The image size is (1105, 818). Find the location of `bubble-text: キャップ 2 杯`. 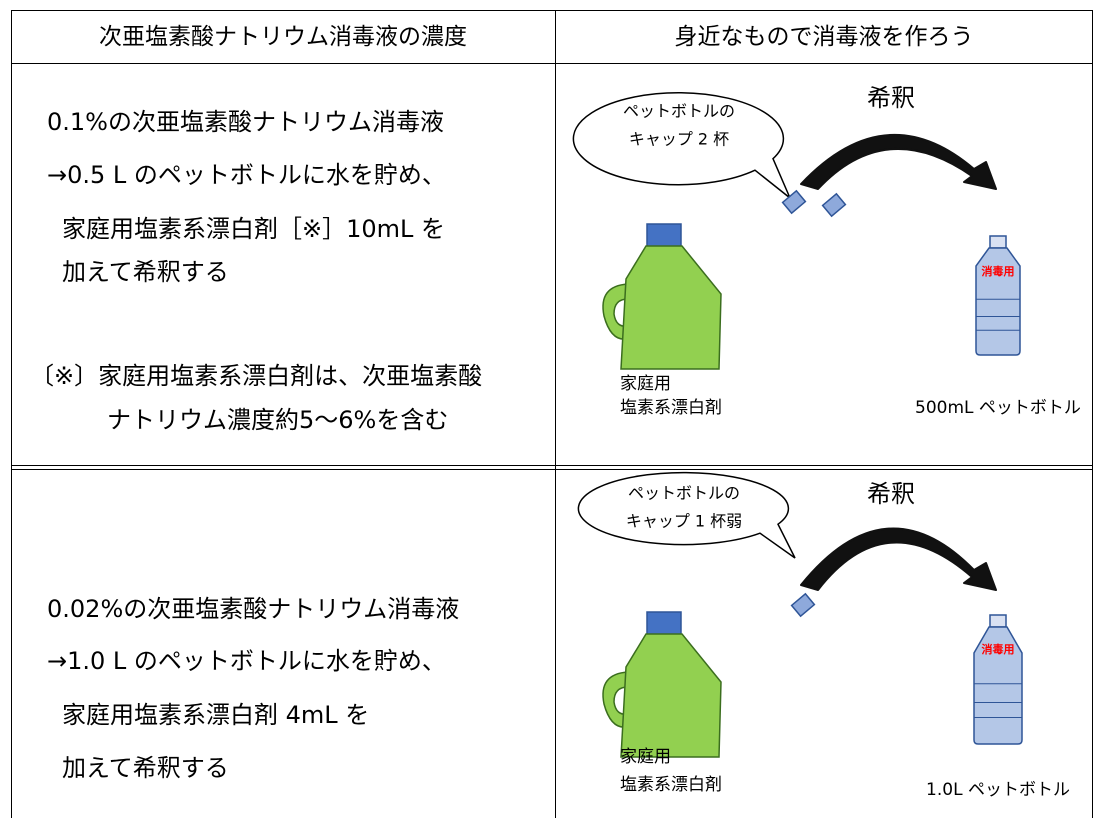

bubble-text: キャップ 2 杯 is located at coordinates (679, 139).